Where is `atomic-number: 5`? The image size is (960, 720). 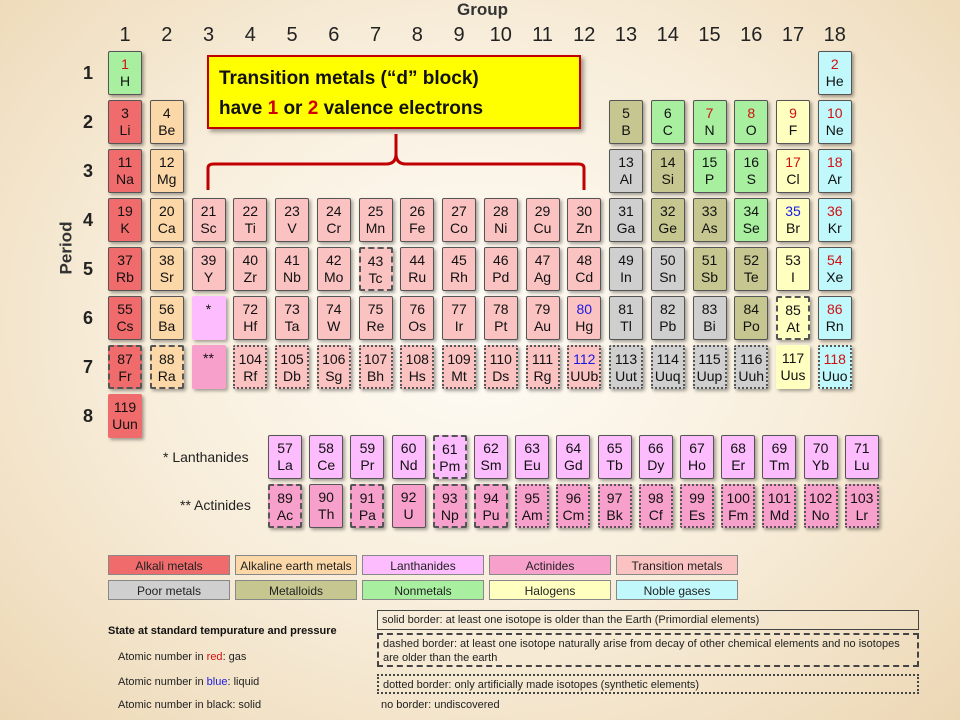 atomic-number: 5 is located at coordinates (626, 113).